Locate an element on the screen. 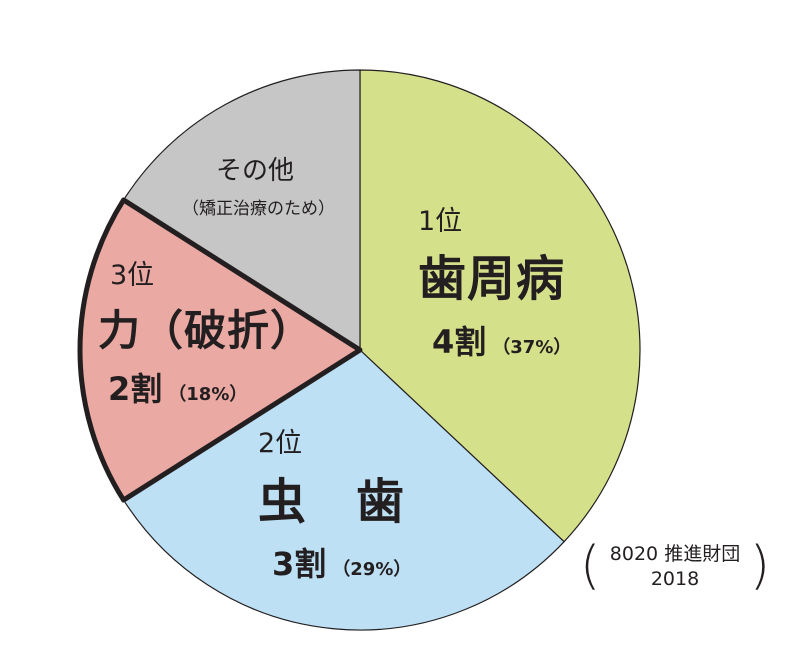 The height and width of the screenshot is (654, 800). slice-2-ratio: 3割 （29%） is located at coordinates (341, 564).